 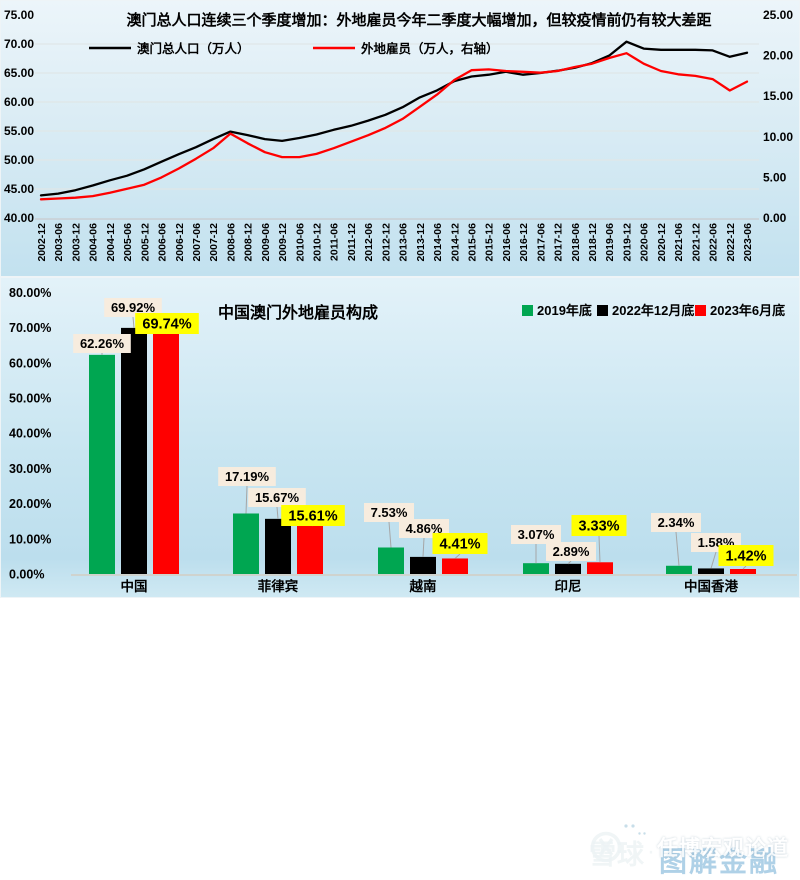 I want to click on bar-2023年6月底-越南, so click(x=455, y=566).